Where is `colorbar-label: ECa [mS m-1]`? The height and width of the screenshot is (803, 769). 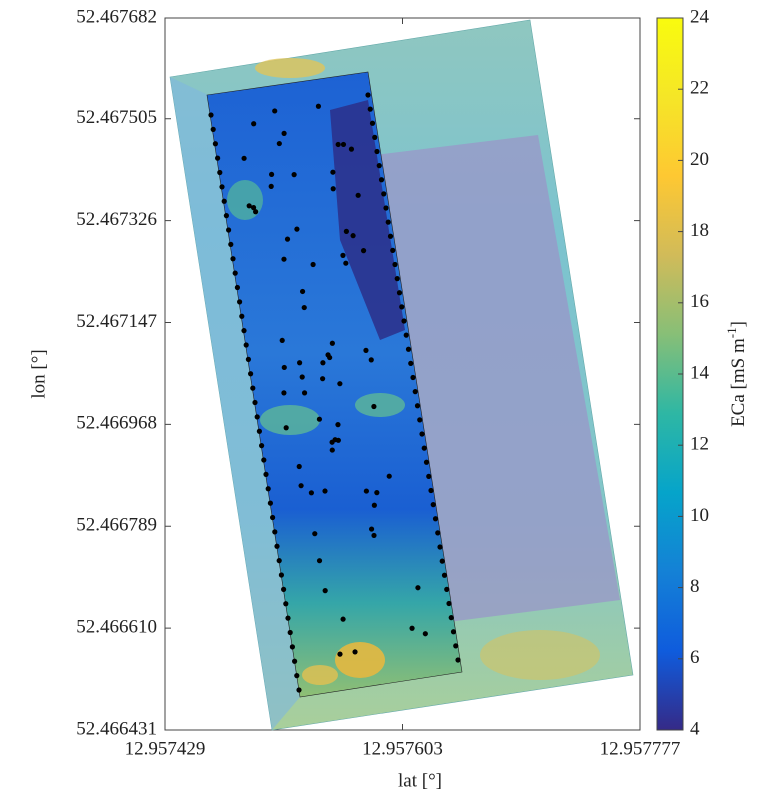
colorbar-label: ECa [mS m-1] is located at coordinates (736, 374).